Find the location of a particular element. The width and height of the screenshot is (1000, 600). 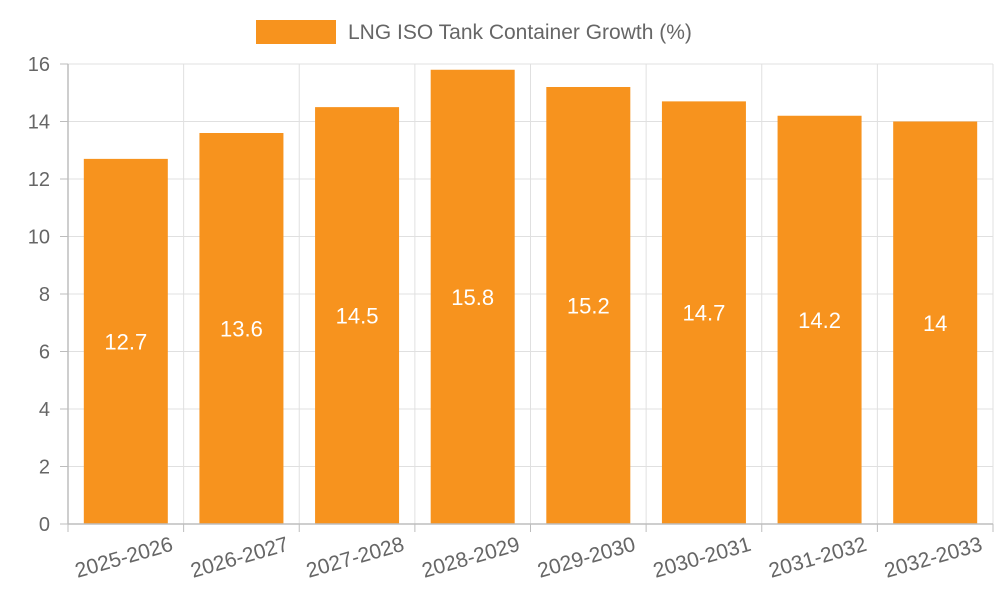

bar-data-label: 14.7 is located at coordinates (704, 313).